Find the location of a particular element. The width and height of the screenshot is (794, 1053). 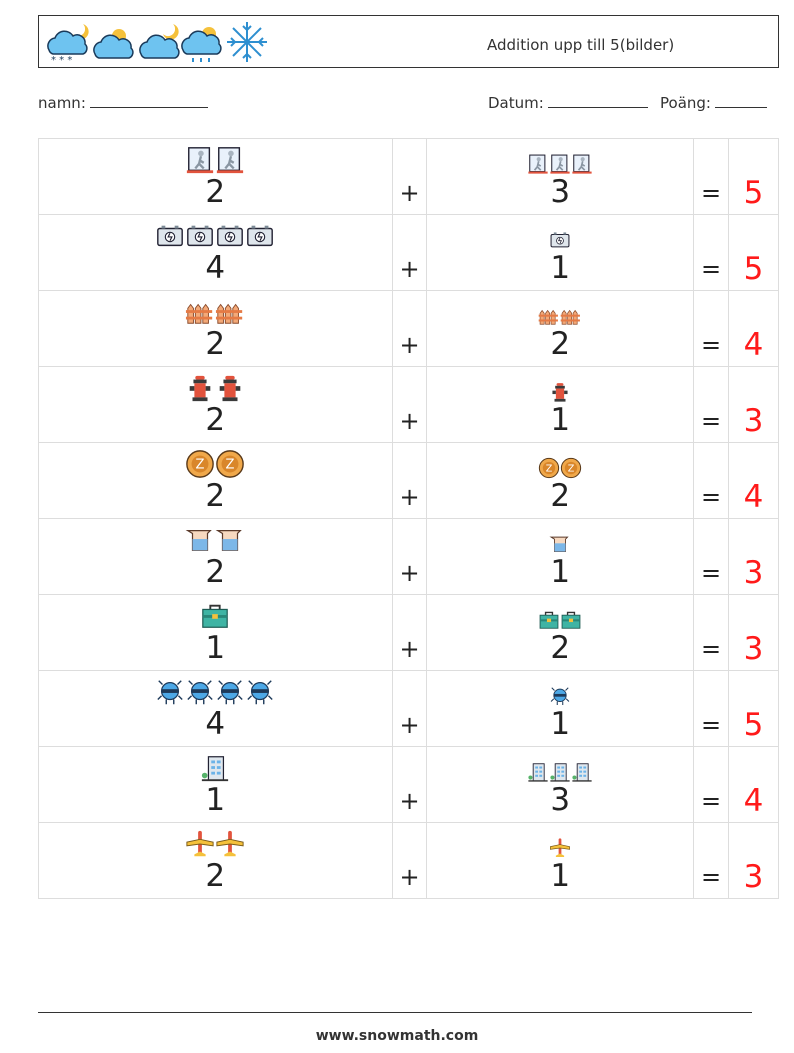

problem-row: Z Z 2 + Z Z 2 = 4 is located at coordinates (408, 480).